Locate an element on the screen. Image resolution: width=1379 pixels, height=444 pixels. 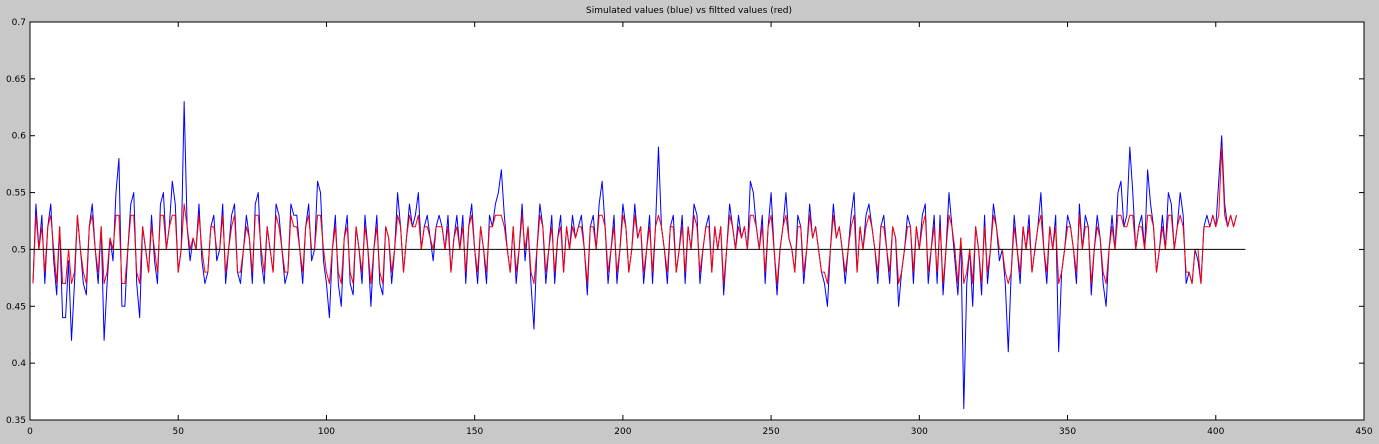
y-tick-label: 0.7 is located at coordinates (19, 23).